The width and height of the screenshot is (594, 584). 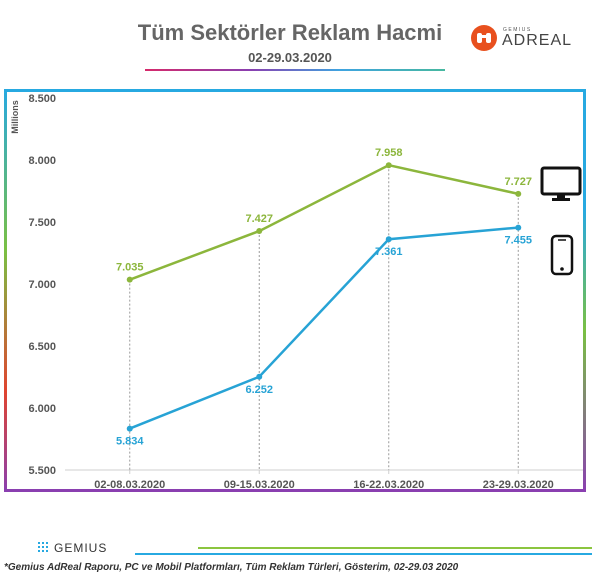 I want to click on x-tick-label: 09-15.03.2020, so click(x=259, y=485).